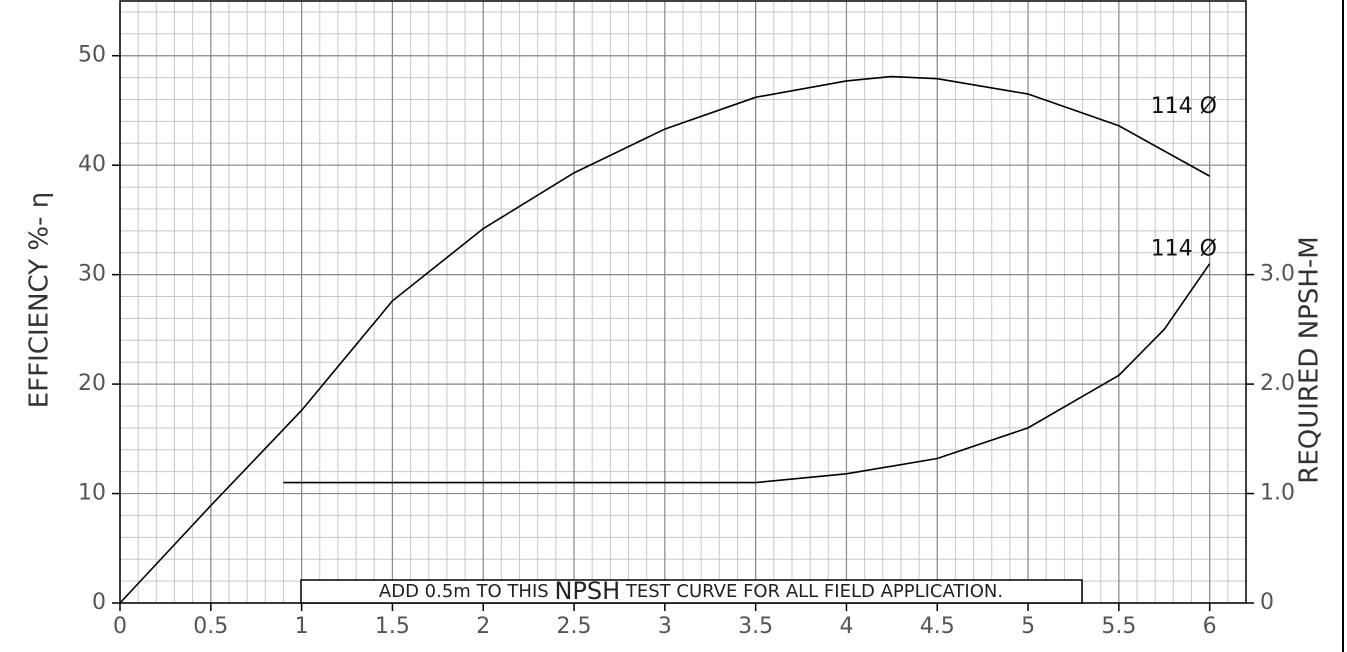 The height and width of the screenshot is (652, 1347). What do you see at coordinates (1310, 359) in the screenshot?
I see `y2-axis-label: REQUIRED NPSH-M` at bounding box center [1310, 359].